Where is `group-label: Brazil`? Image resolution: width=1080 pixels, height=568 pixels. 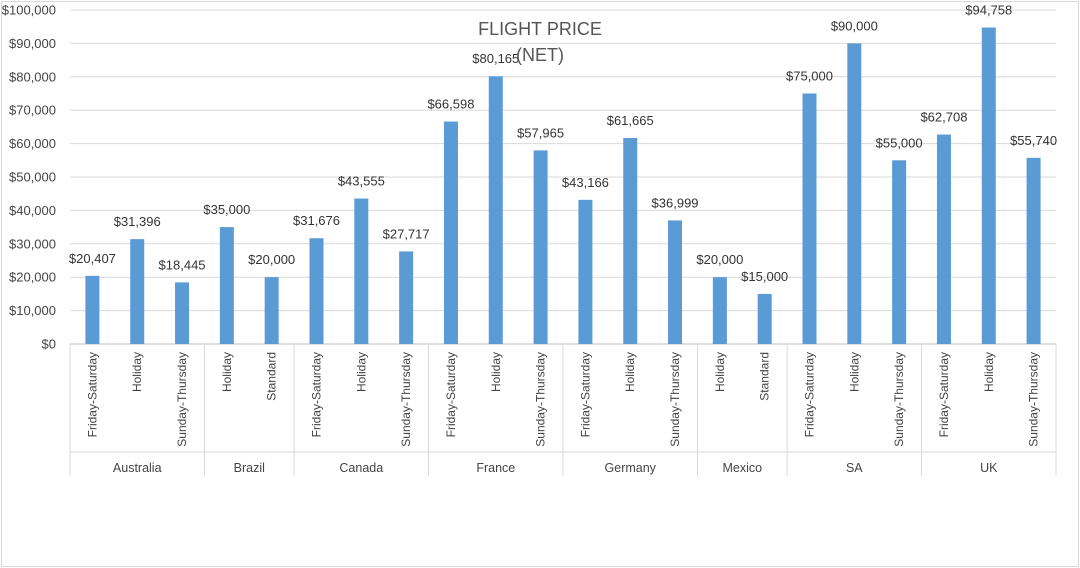
group-label: Brazil is located at coordinates (249, 468).